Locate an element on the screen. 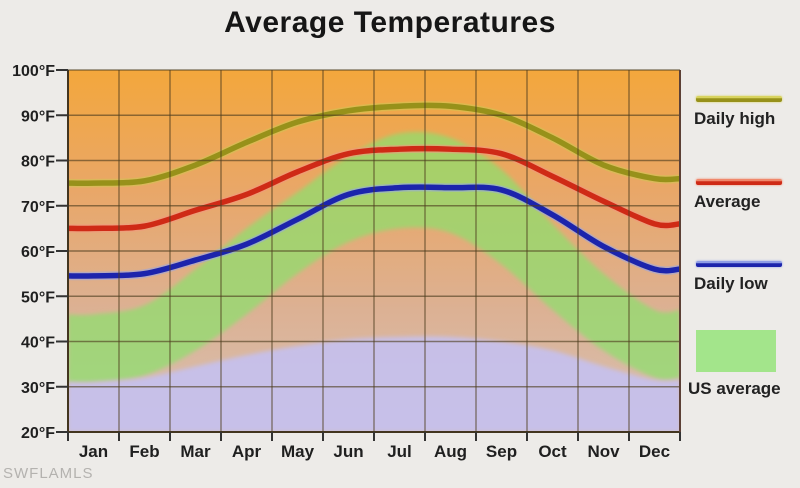  legend-label-daily-high: Daily high is located at coordinates (735, 118).